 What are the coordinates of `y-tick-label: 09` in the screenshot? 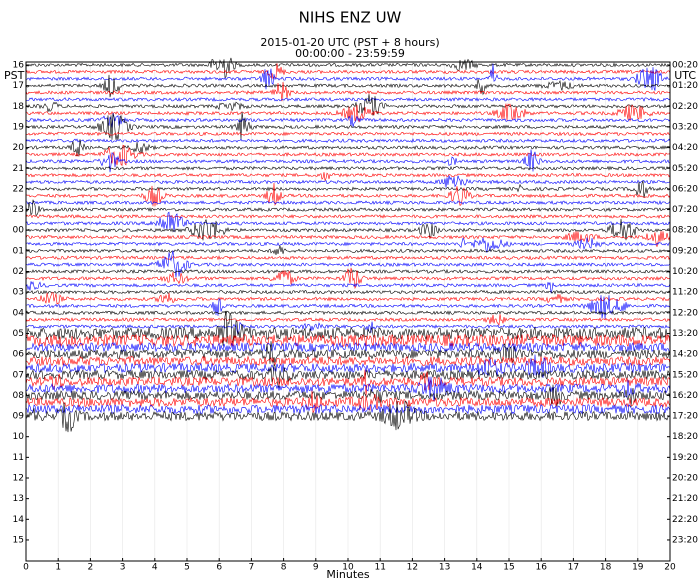 It's located at (19, 417).